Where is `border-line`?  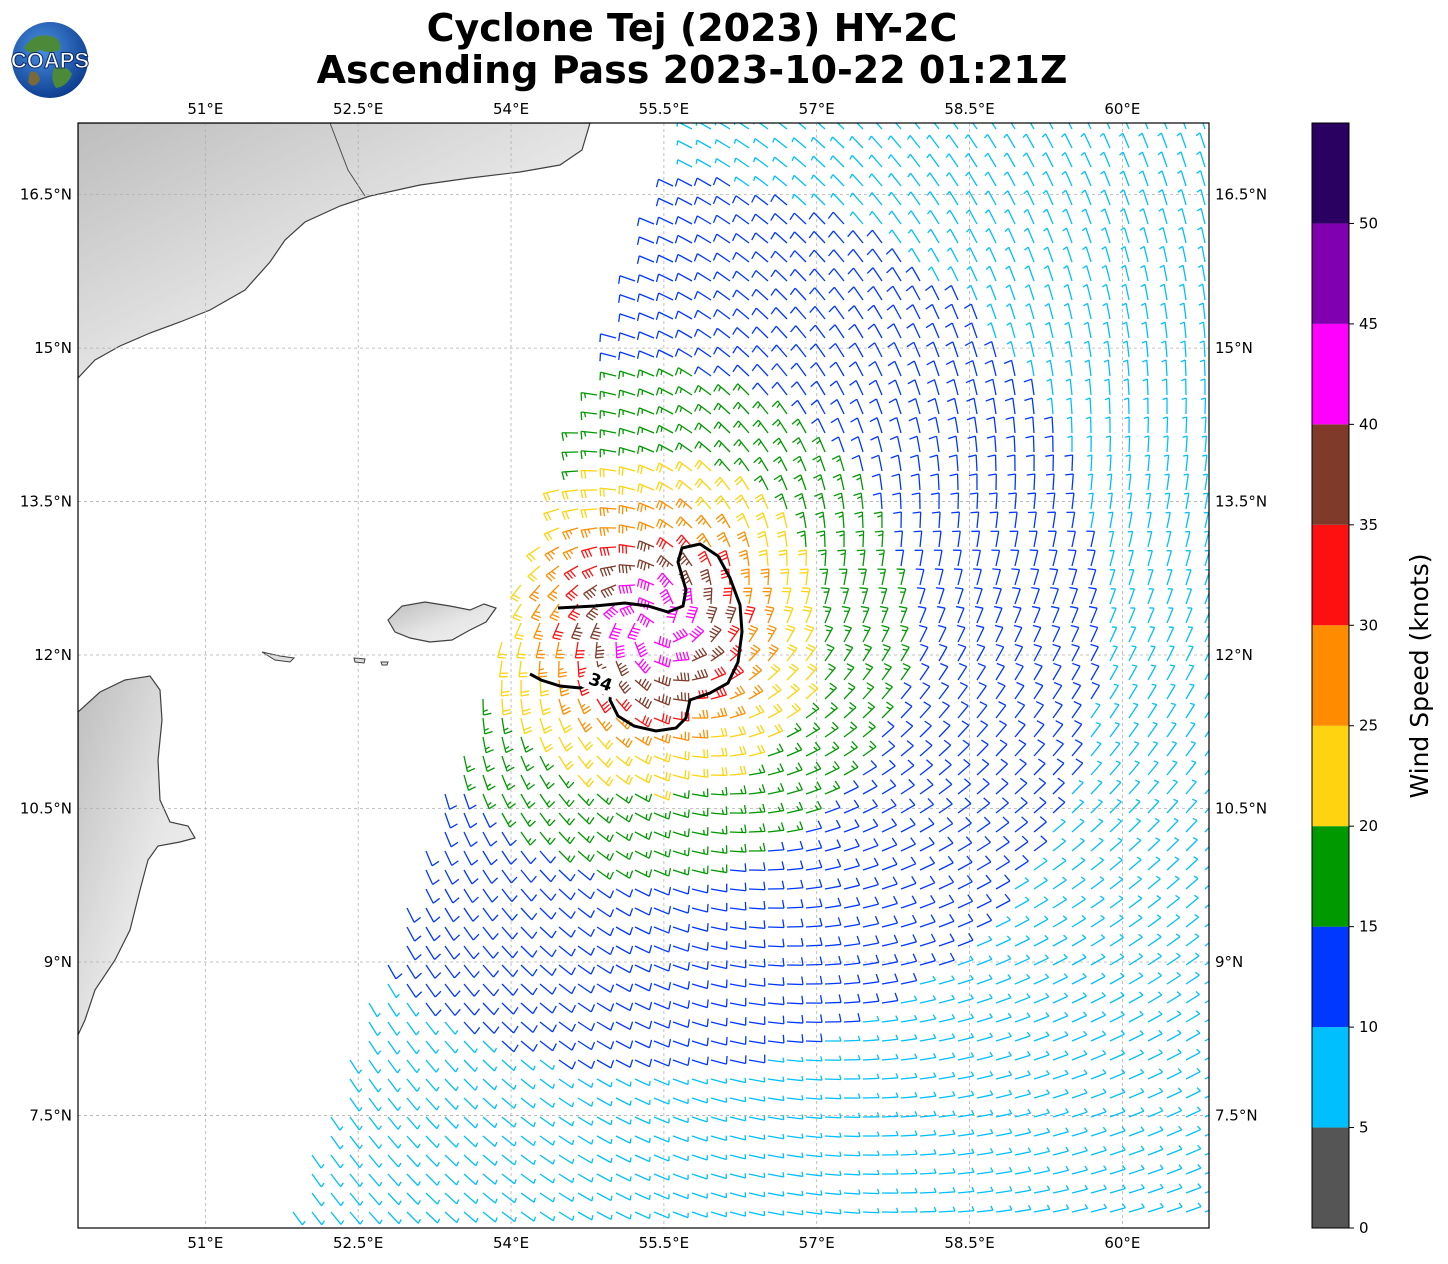 border-line is located at coordinates (347, 160).